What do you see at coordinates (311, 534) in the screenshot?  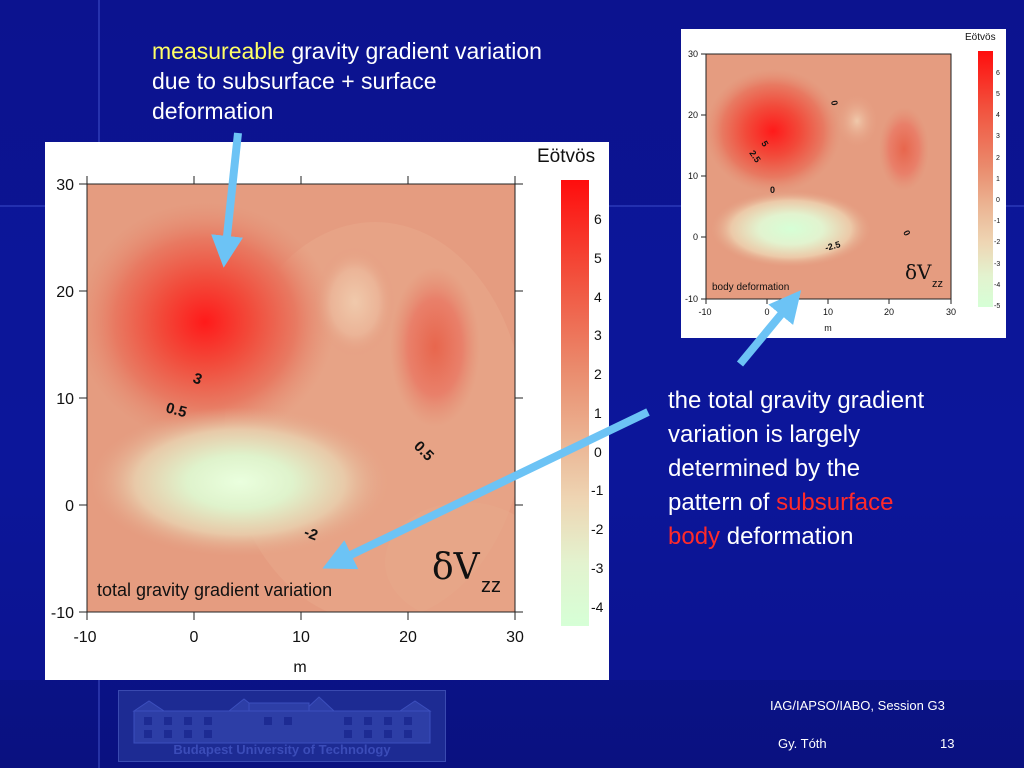 I see `main-contour-label: -2` at bounding box center [311, 534].